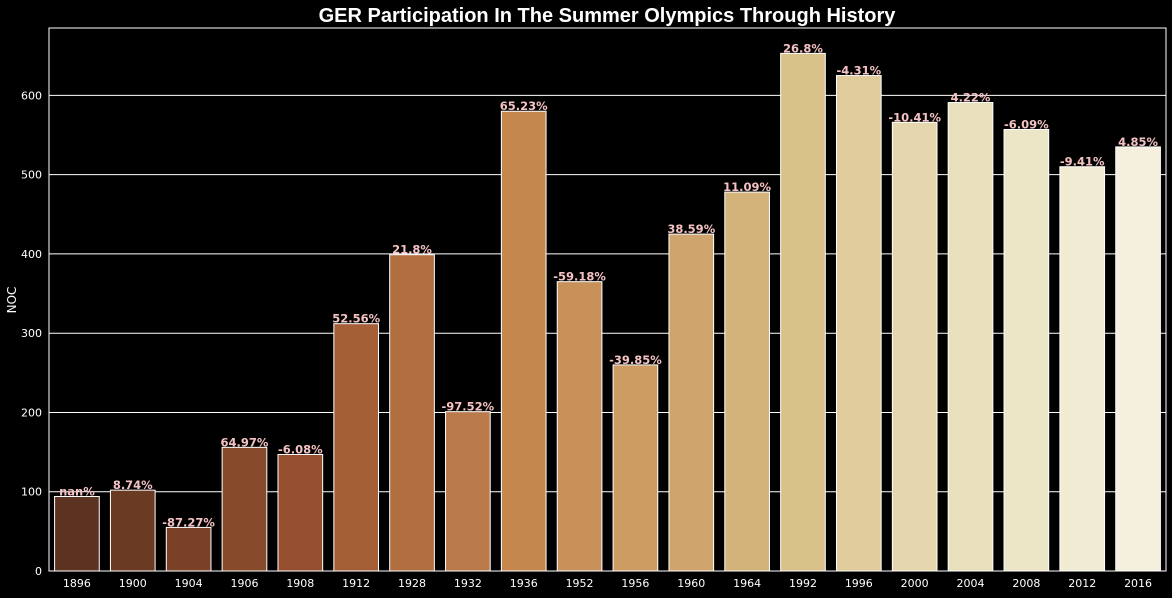 This screenshot has width=1172, height=598. What do you see at coordinates (412, 413) in the screenshot?
I see `bar-1928` at bounding box center [412, 413].